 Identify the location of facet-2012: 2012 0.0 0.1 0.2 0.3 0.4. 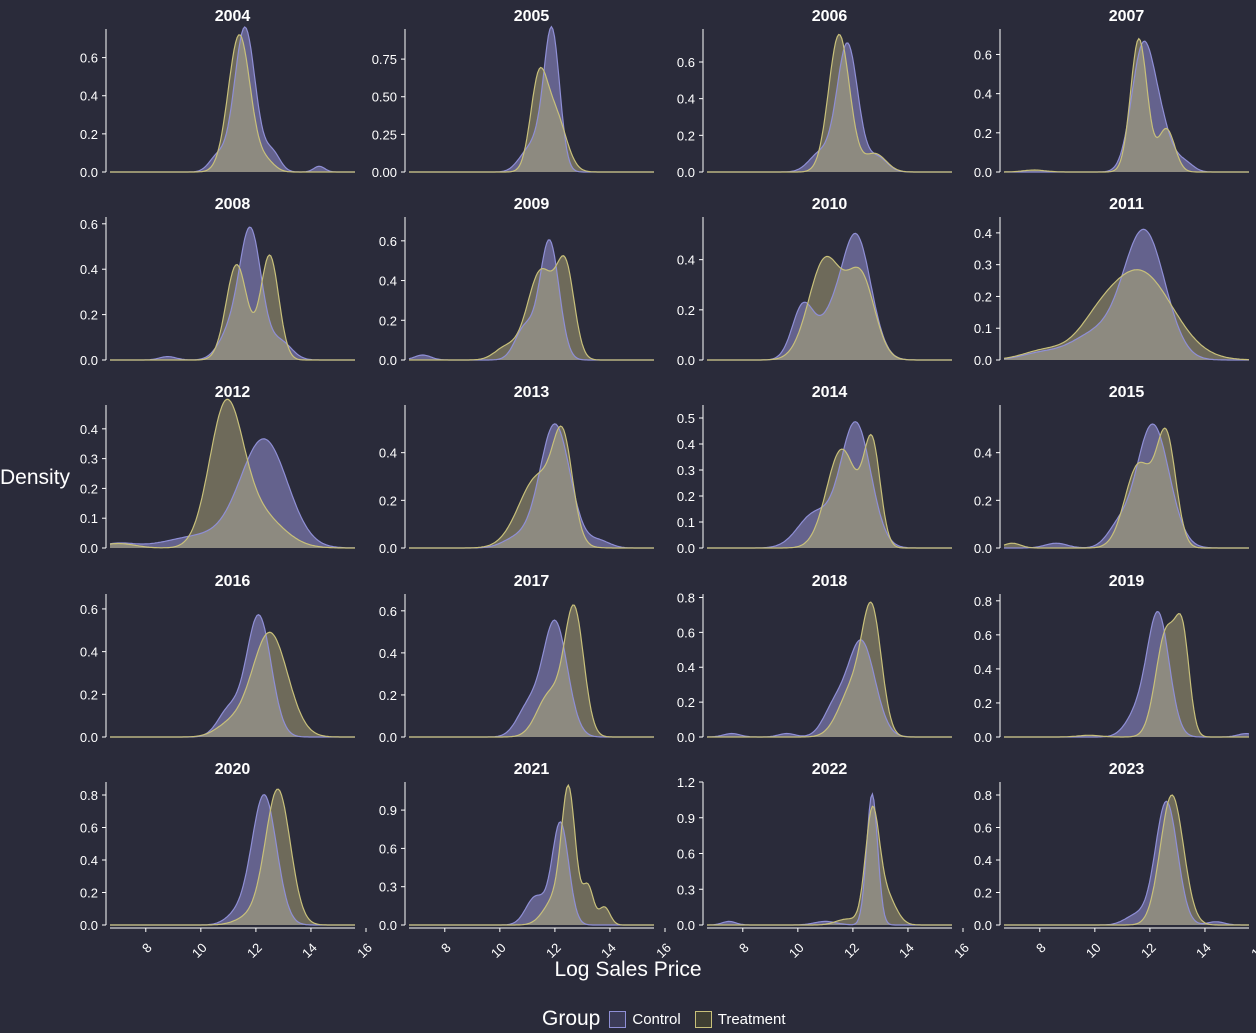
(217, 470).